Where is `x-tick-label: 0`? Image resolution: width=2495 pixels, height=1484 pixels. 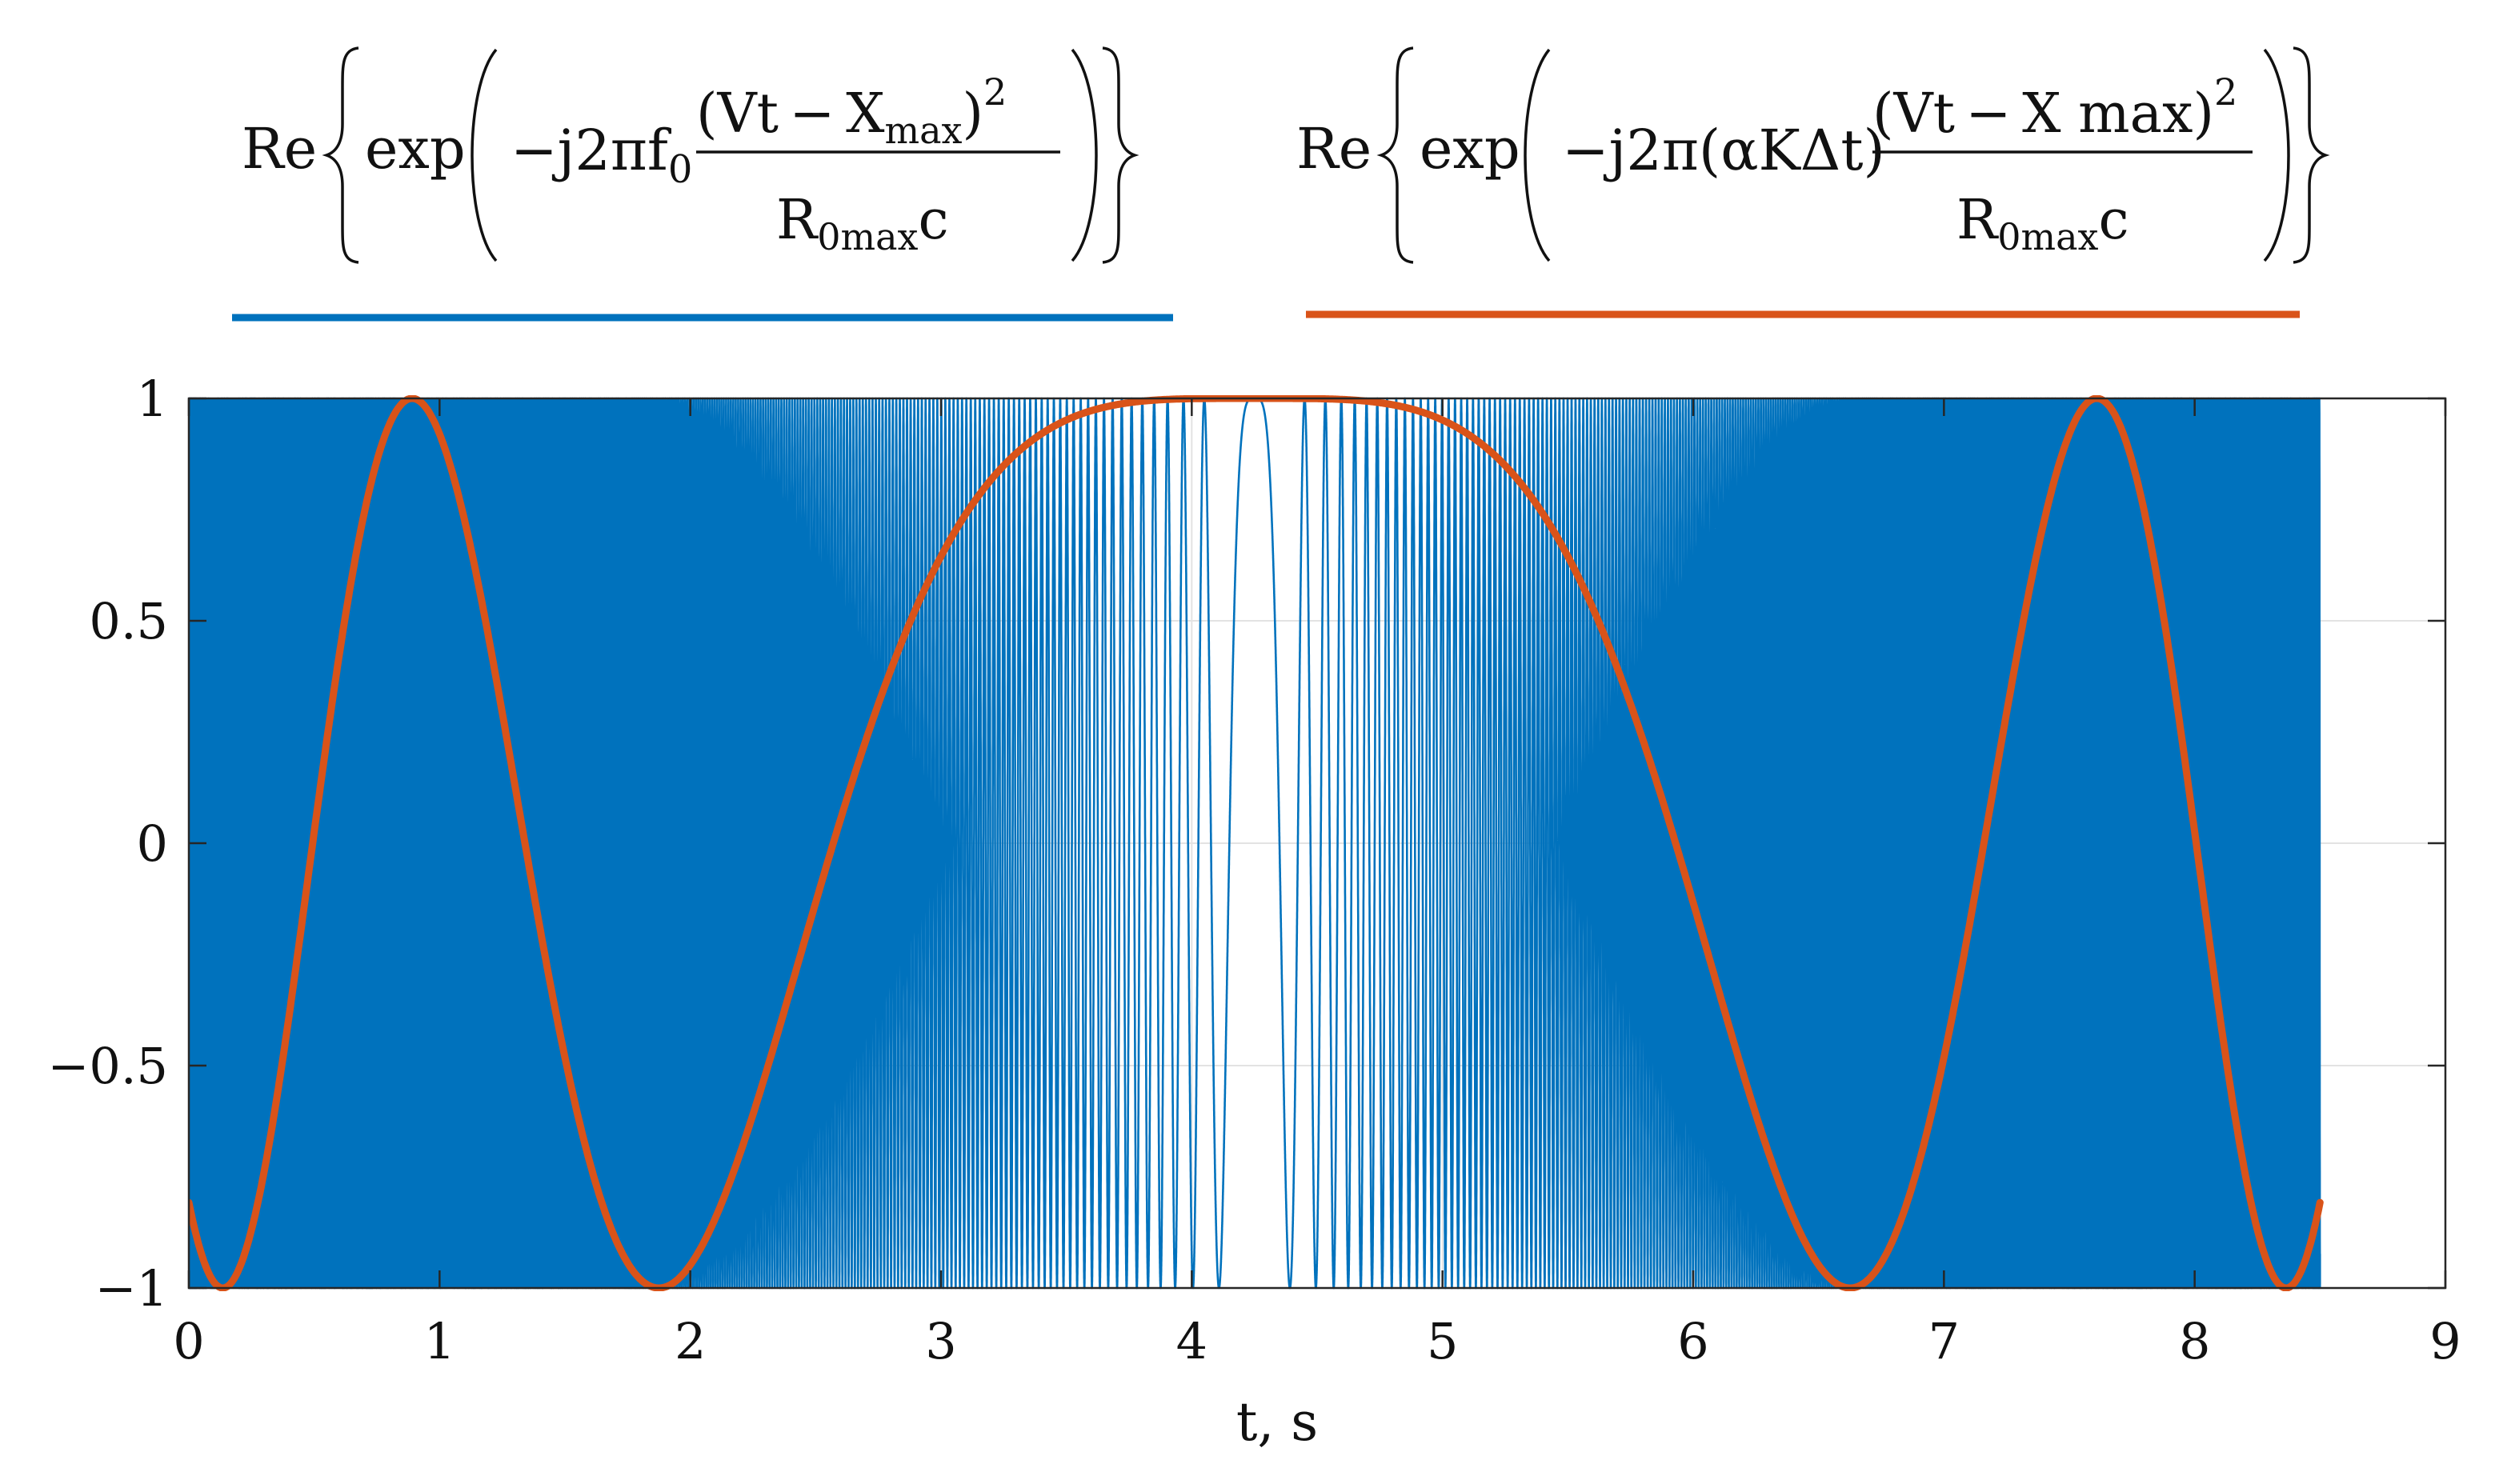
x-tick-label: 0 is located at coordinates (189, 1341).